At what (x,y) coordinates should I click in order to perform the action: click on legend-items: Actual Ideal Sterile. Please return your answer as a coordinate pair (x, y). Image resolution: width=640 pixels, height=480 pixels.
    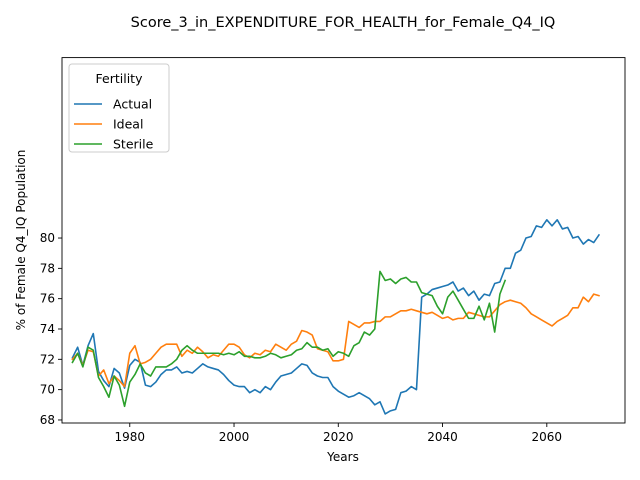
    Looking at the image, I should click on (114, 124).